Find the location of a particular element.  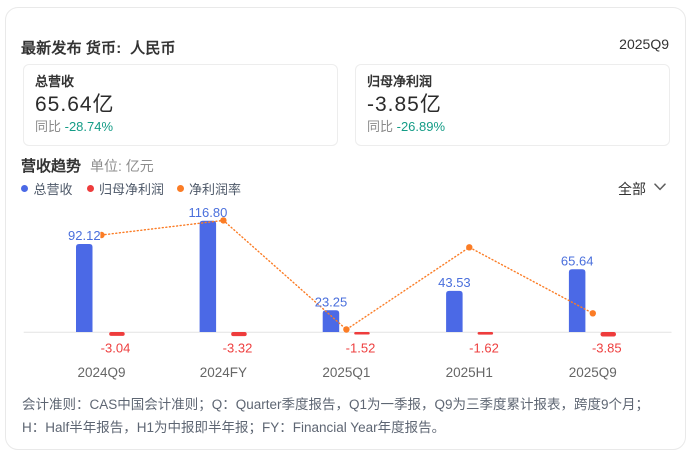

svg-text: -1.62 is located at coordinates (484, 348).